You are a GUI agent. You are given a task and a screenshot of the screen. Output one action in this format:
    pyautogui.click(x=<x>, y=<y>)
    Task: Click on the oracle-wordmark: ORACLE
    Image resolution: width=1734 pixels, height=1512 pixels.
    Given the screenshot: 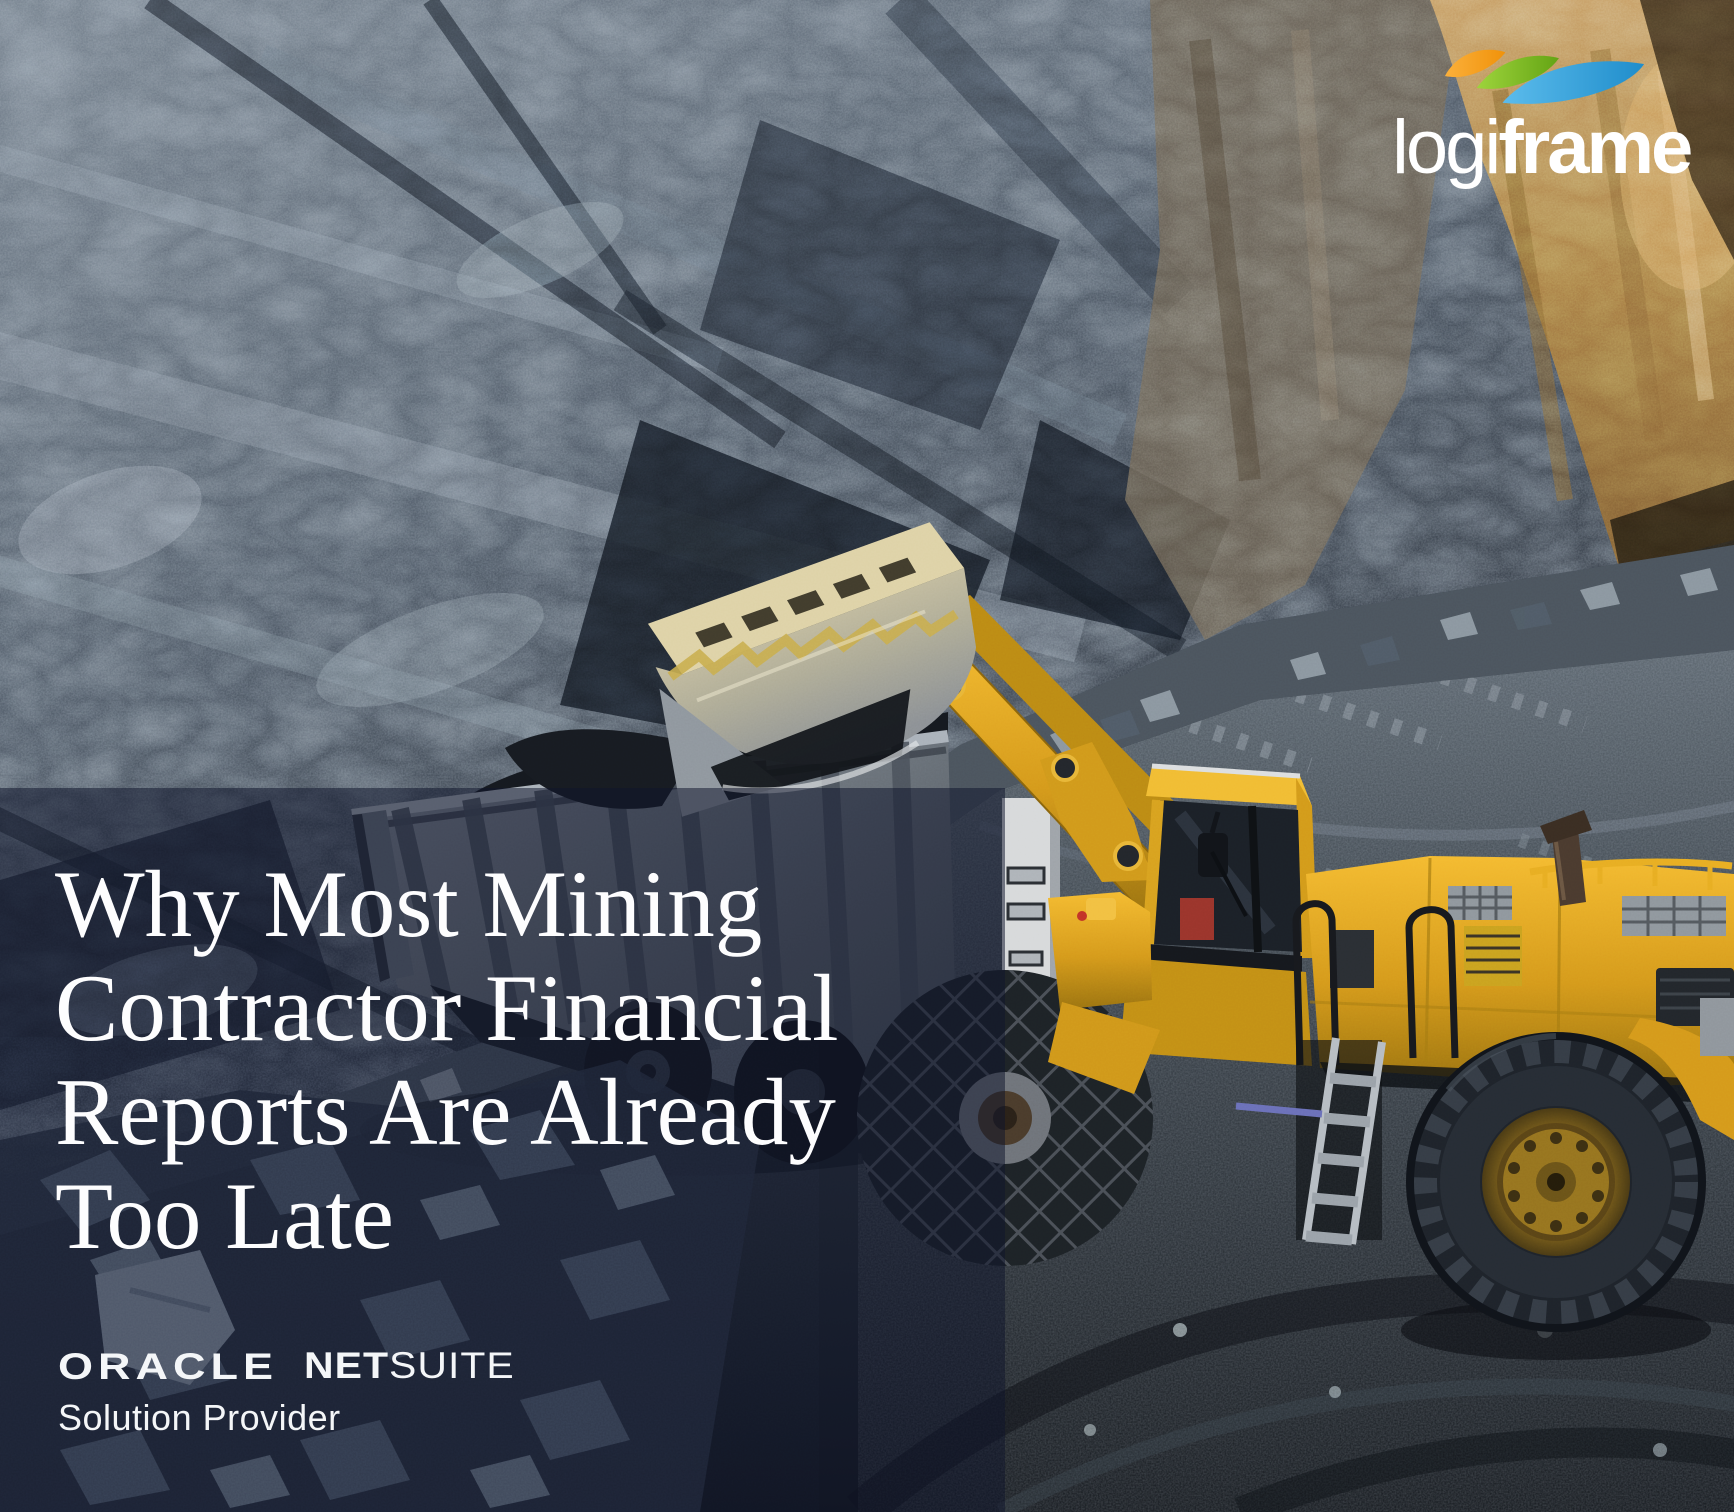 What is the action you would take?
    pyautogui.click(x=168, y=1366)
    